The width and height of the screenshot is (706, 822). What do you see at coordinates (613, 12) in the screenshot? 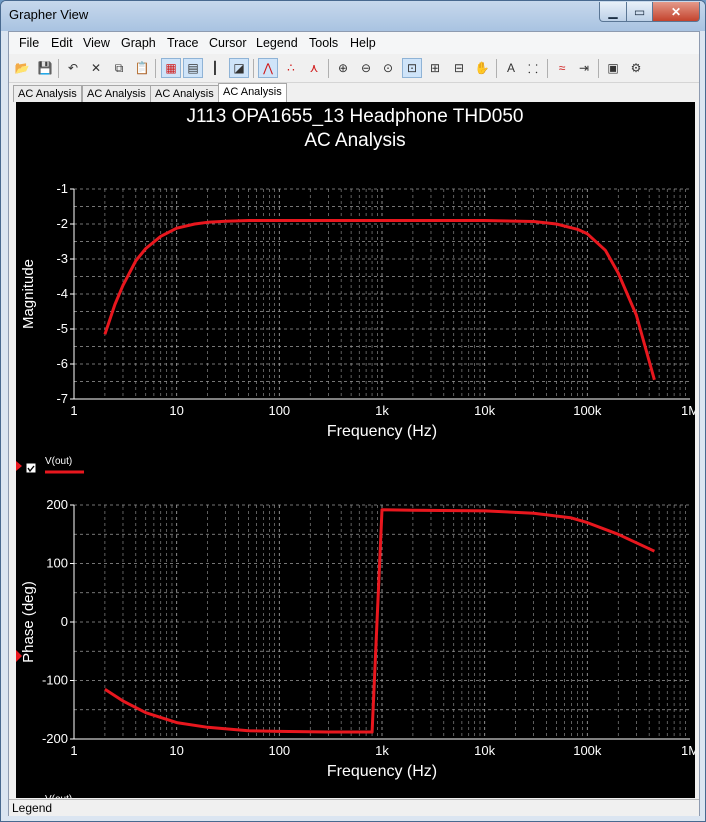
I see `minimize-button: ▁` at bounding box center [613, 12].